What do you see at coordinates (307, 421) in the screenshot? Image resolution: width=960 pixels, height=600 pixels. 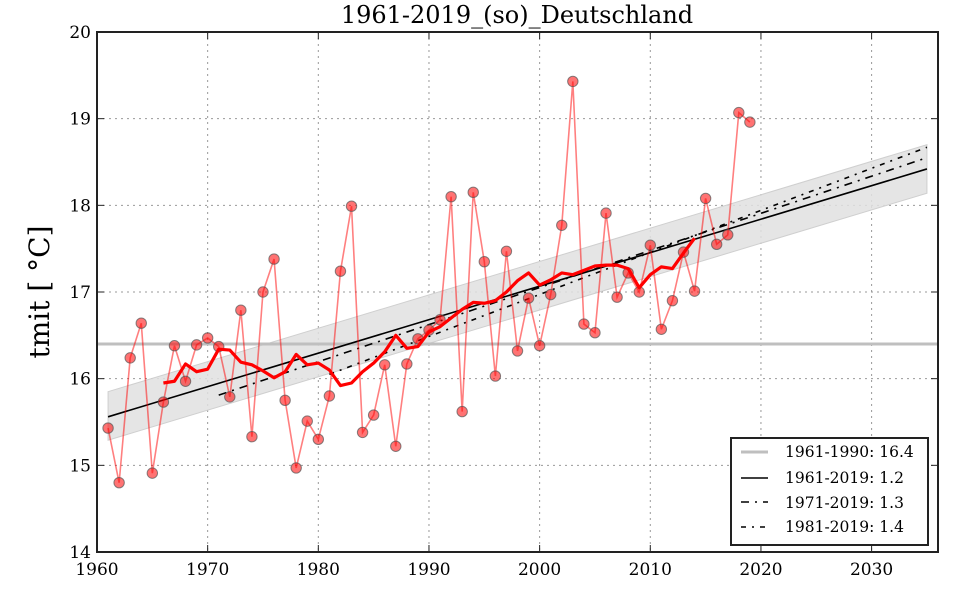 I see `observation-point-1979` at bounding box center [307, 421].